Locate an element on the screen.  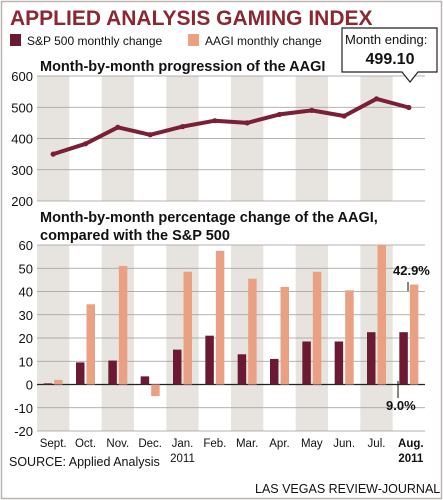
bar-ytick-1: 50 is located at coordinates (26, 268).